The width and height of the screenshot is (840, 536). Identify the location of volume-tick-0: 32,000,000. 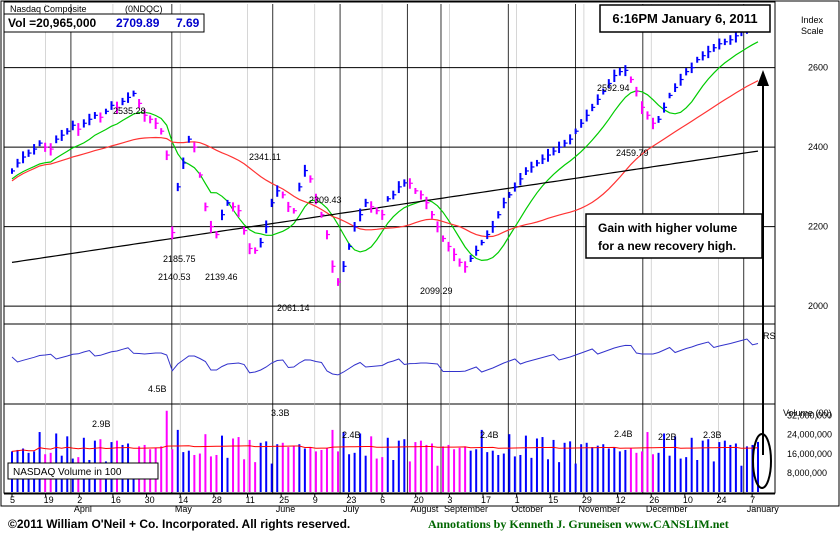
(809, 416).